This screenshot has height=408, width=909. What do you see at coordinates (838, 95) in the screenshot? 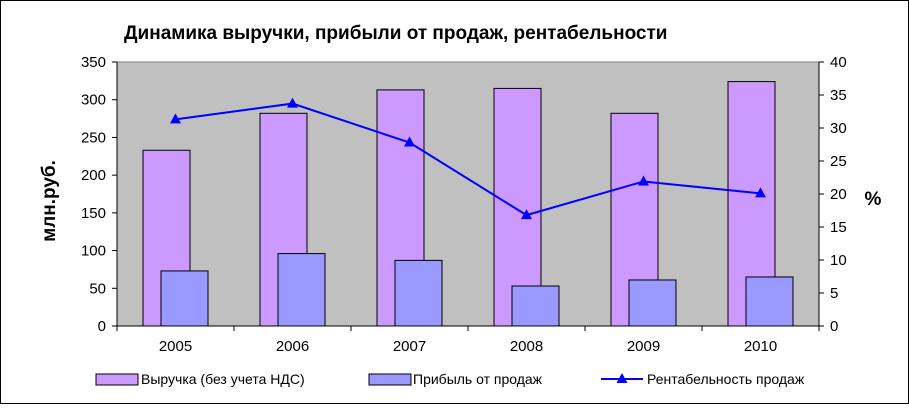
I see `y2-tick-label: 35` at bounding box center [838, 95].